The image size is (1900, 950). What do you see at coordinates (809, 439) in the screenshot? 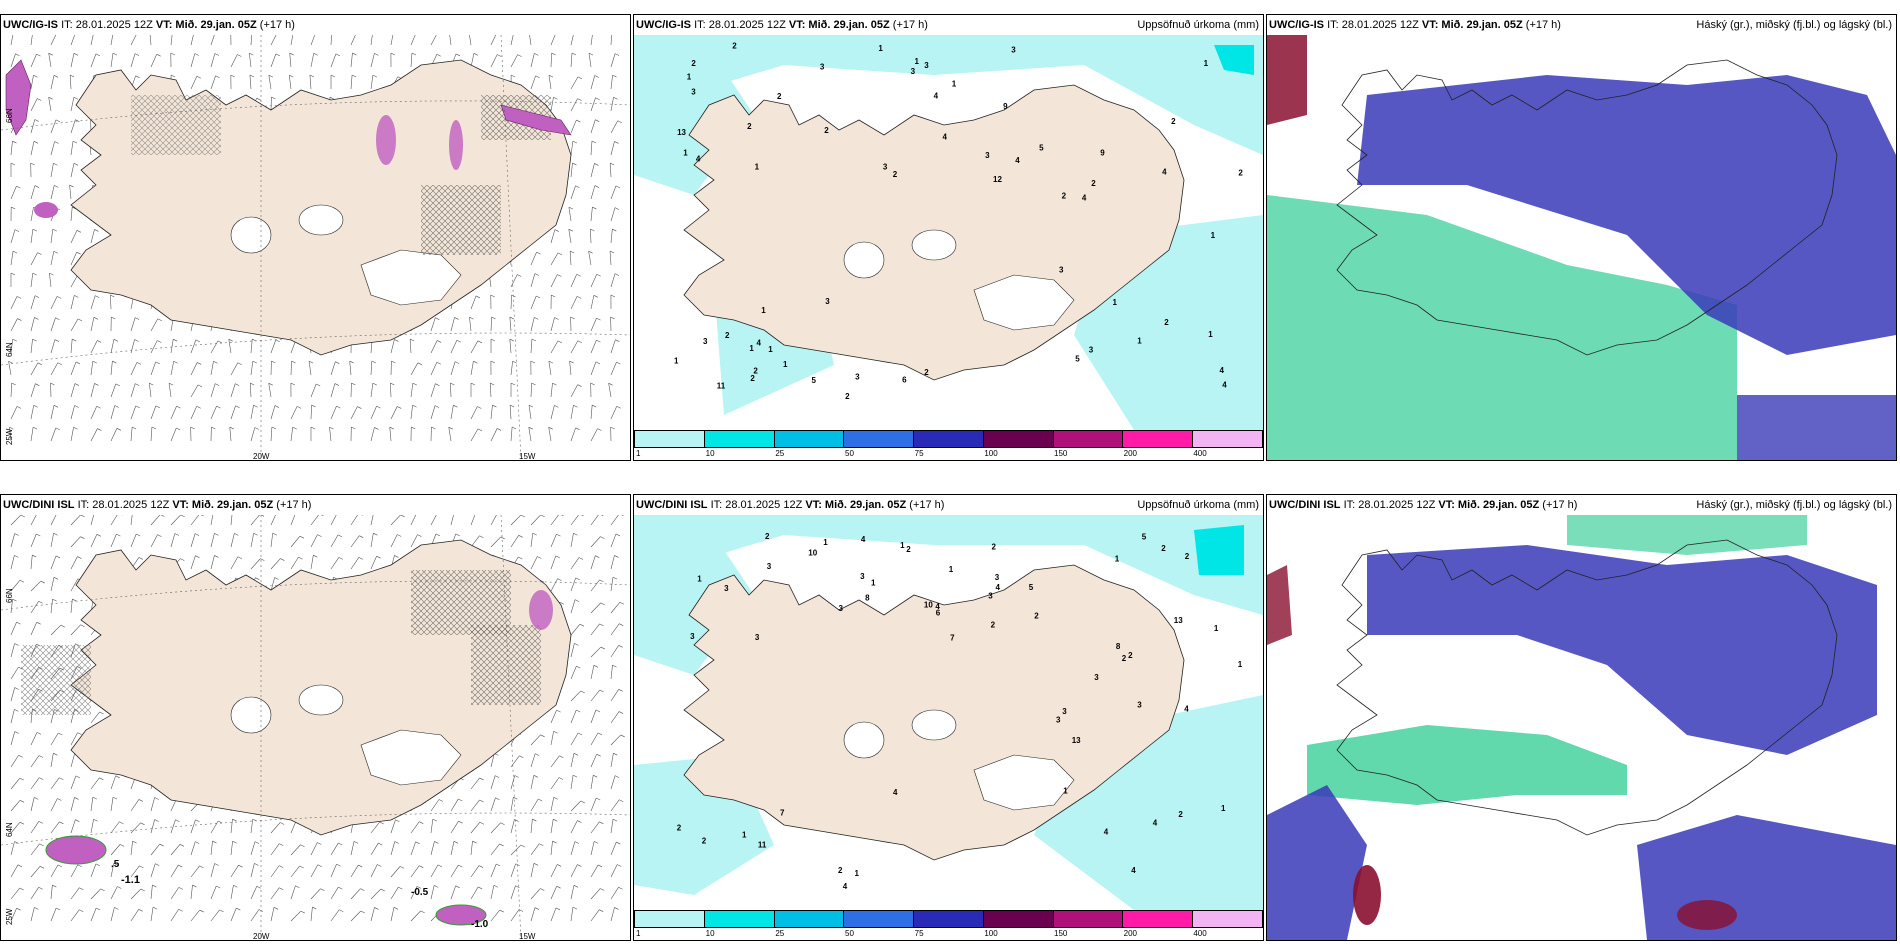
I see `colorbar-swatch` at bounding box center [809, 439].